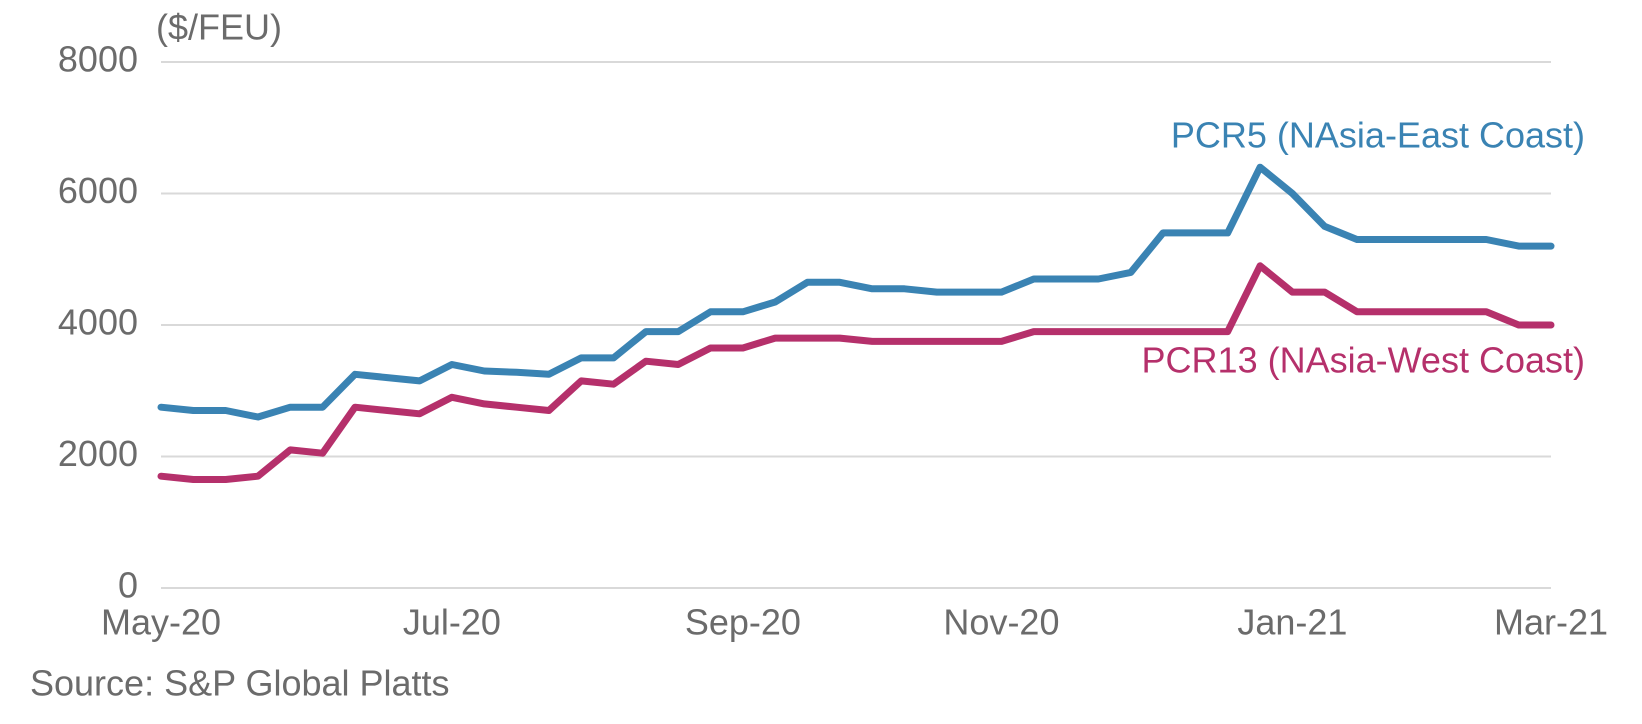 The height and width of the screenshot is (724, 1642). What do you see at coordinates (743, 622) in the screenshot?
I see `x-tick-label: Sep-20` at bounding box center [743, 622].